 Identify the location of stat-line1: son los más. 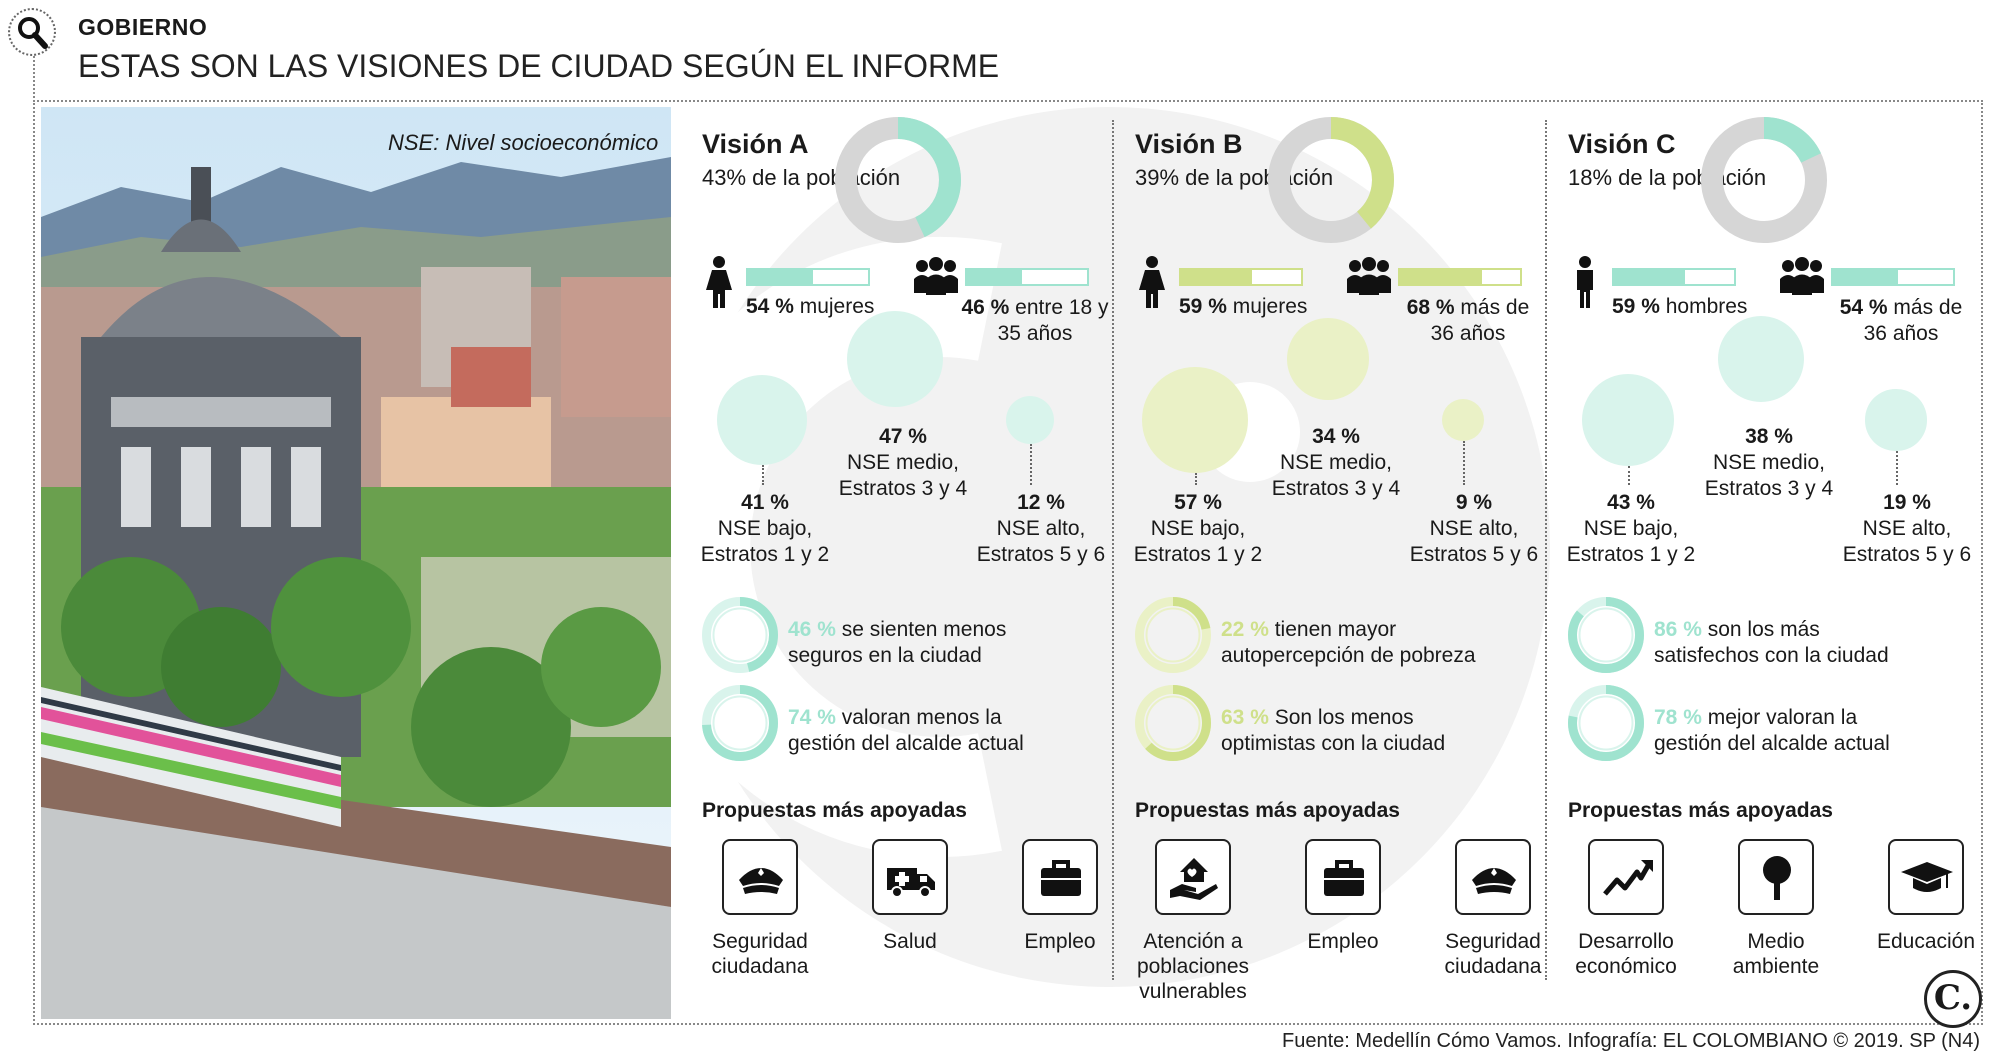
(1763, 629).